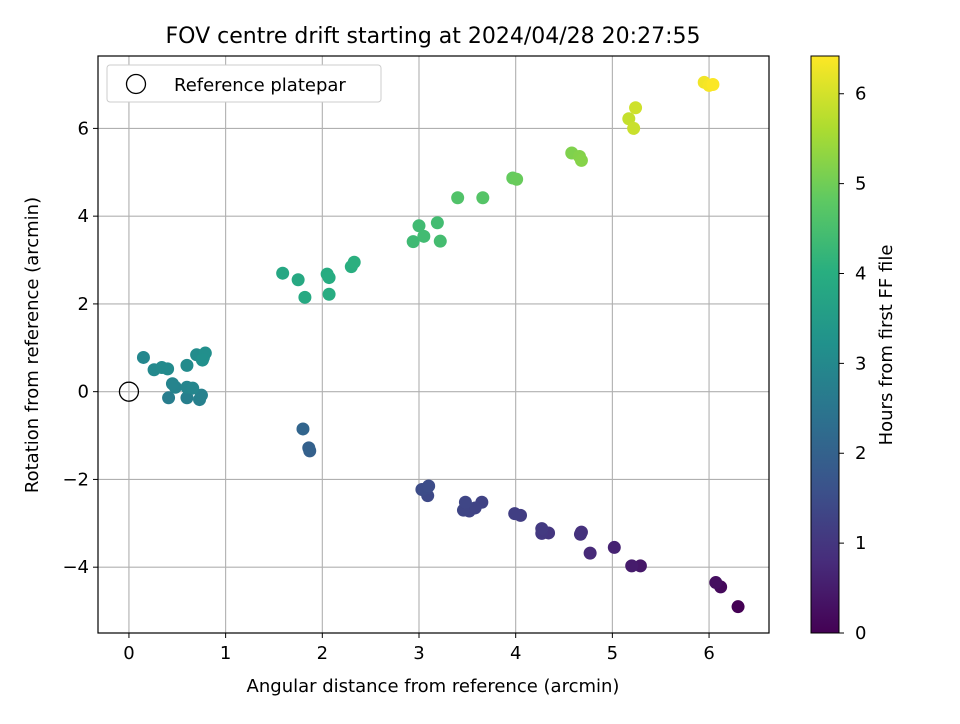 This screenshot has width=960, height=724. I want to click on x-tick-label: 6, so click(708, 653).